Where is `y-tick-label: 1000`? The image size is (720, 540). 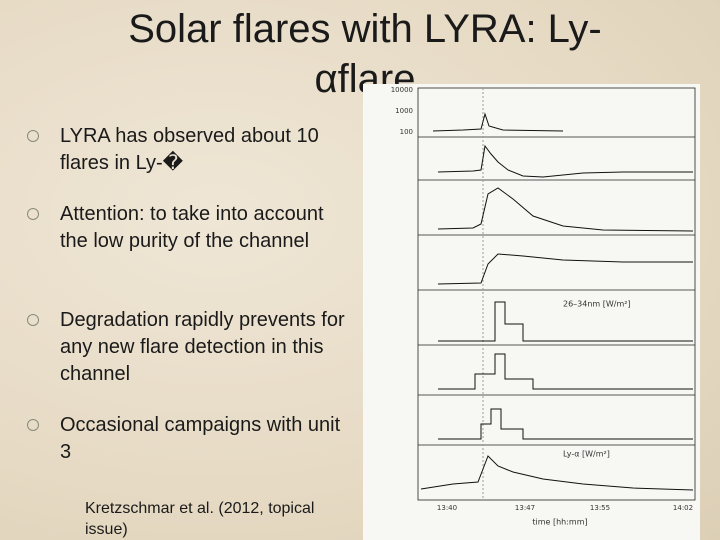 y-tick-label: 1000 is located at coordinates (404, 111).